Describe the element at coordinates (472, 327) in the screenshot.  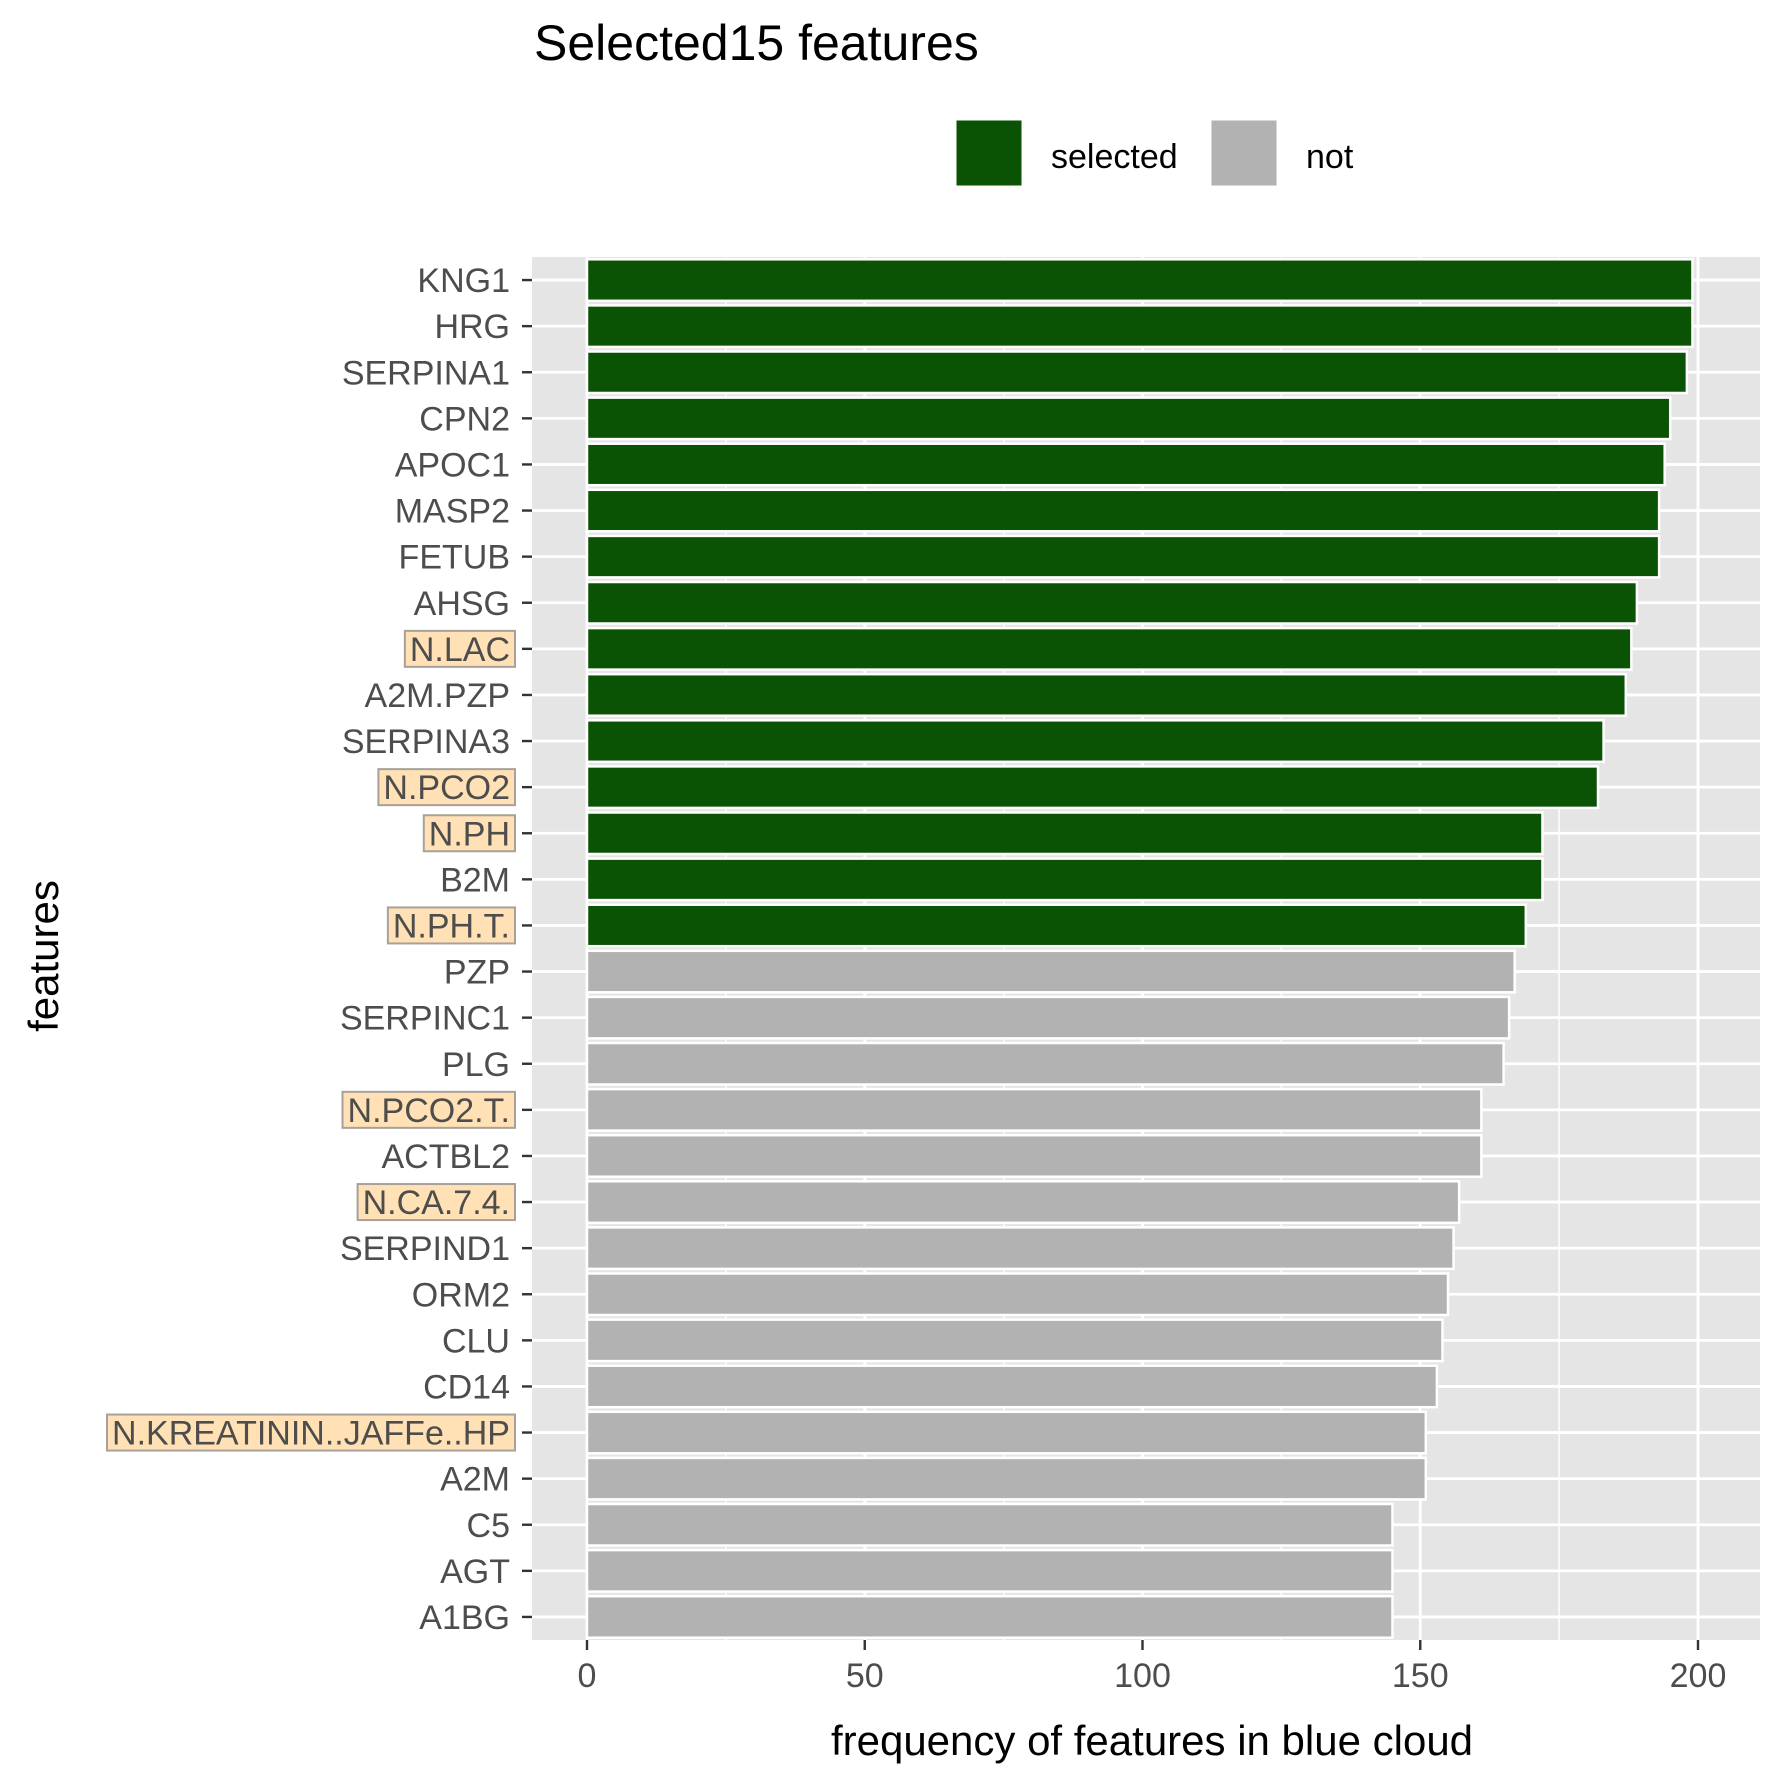
I see `y-tick-label: HRG` at that location.